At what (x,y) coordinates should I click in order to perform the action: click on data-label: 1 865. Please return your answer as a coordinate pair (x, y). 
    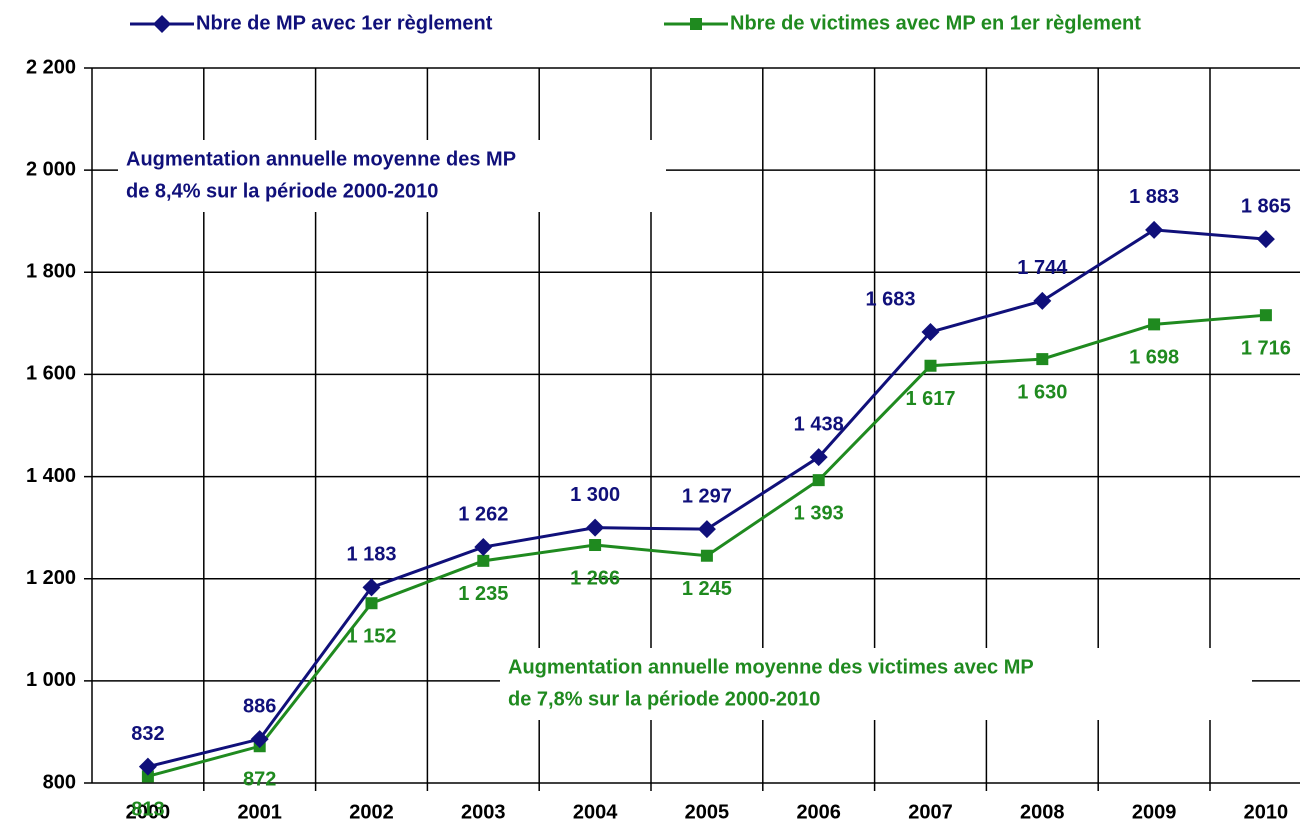
    Looking at the image, I should click on (1266, 206).